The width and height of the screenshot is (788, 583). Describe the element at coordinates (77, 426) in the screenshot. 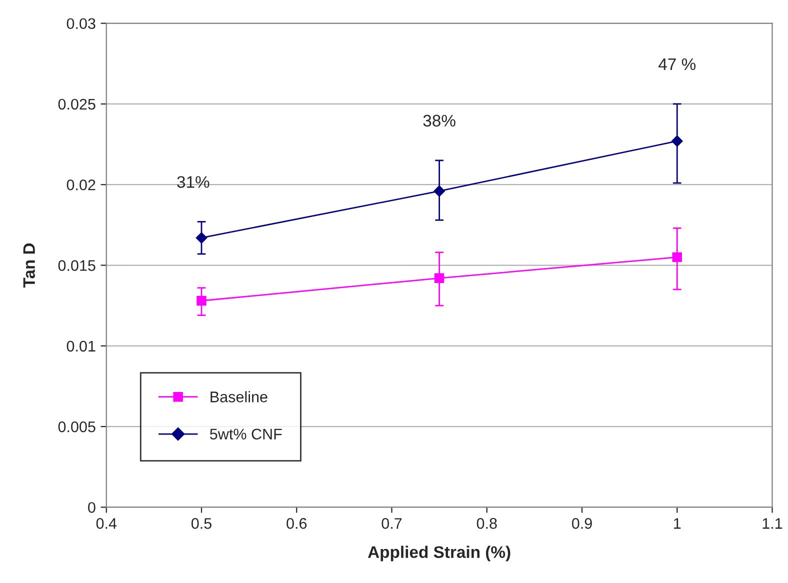

I see `y-tick-label: 0.005` at that location.